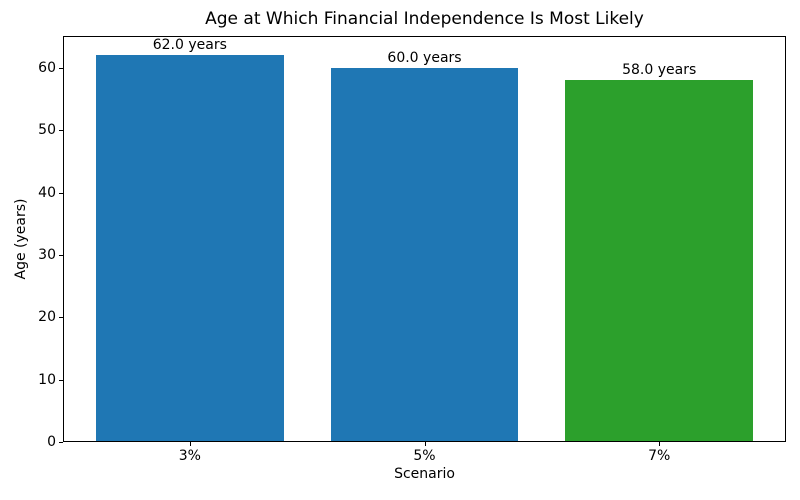 Image resolution: width=800 pixels, height=500 pixels. I want to click on y-tick-label: 0, so click(51, 442).